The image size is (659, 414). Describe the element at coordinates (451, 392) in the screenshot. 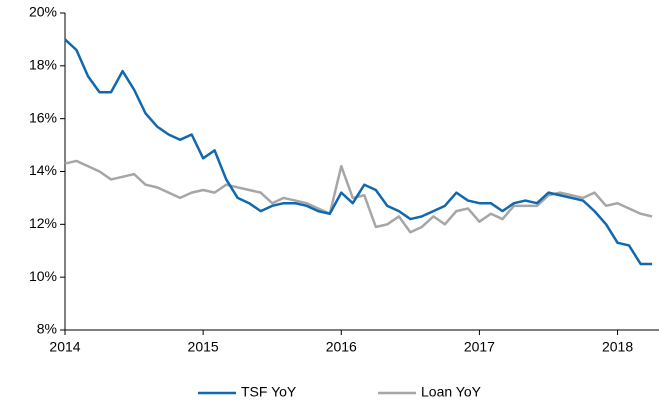

I see `legend-label: Loan YoY` at that location.